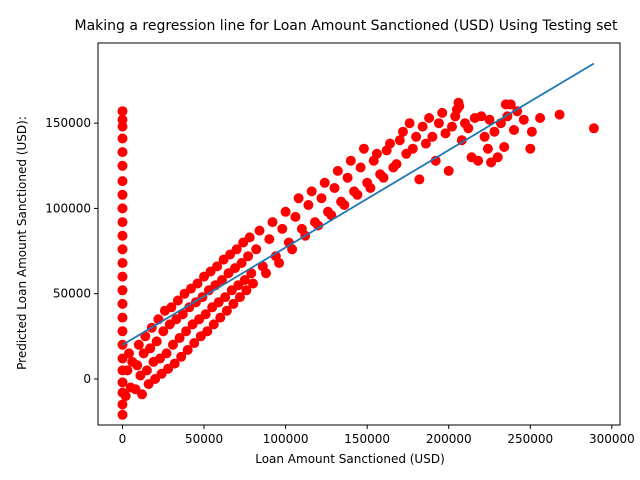 The image size is (640, 480). I want to click on y-axis-label: Predicted Loan Amount Sanctioned (USD):, so click(22, 243).